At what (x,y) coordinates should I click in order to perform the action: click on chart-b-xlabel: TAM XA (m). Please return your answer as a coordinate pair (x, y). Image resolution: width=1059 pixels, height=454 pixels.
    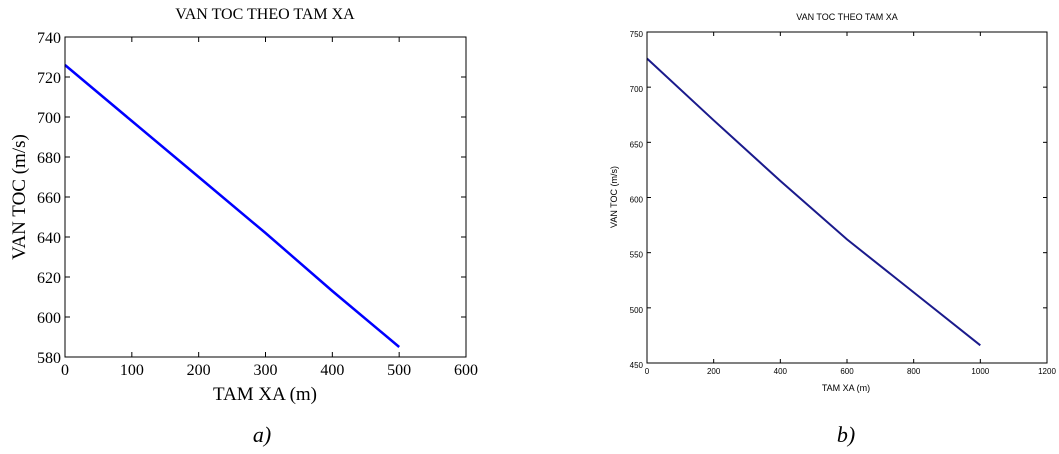
    Looking at the image, I should click on (846, 388).